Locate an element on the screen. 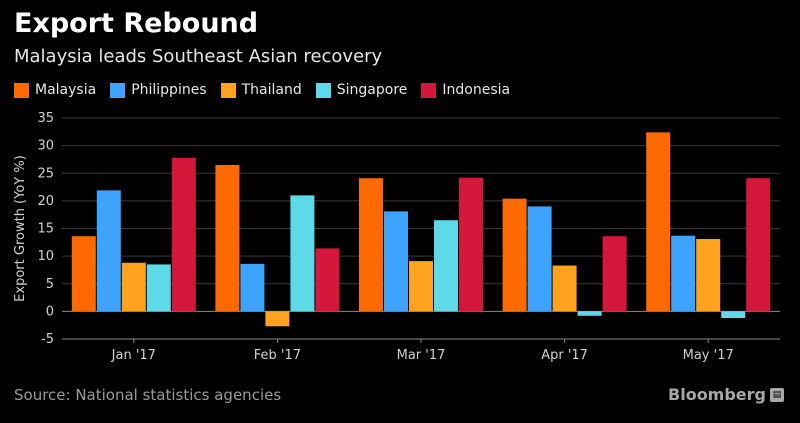 Image resolution: width=800 pixels, height=423 pixels. source-note: Source: National statistics agencies is located at coordinates (148, 395).